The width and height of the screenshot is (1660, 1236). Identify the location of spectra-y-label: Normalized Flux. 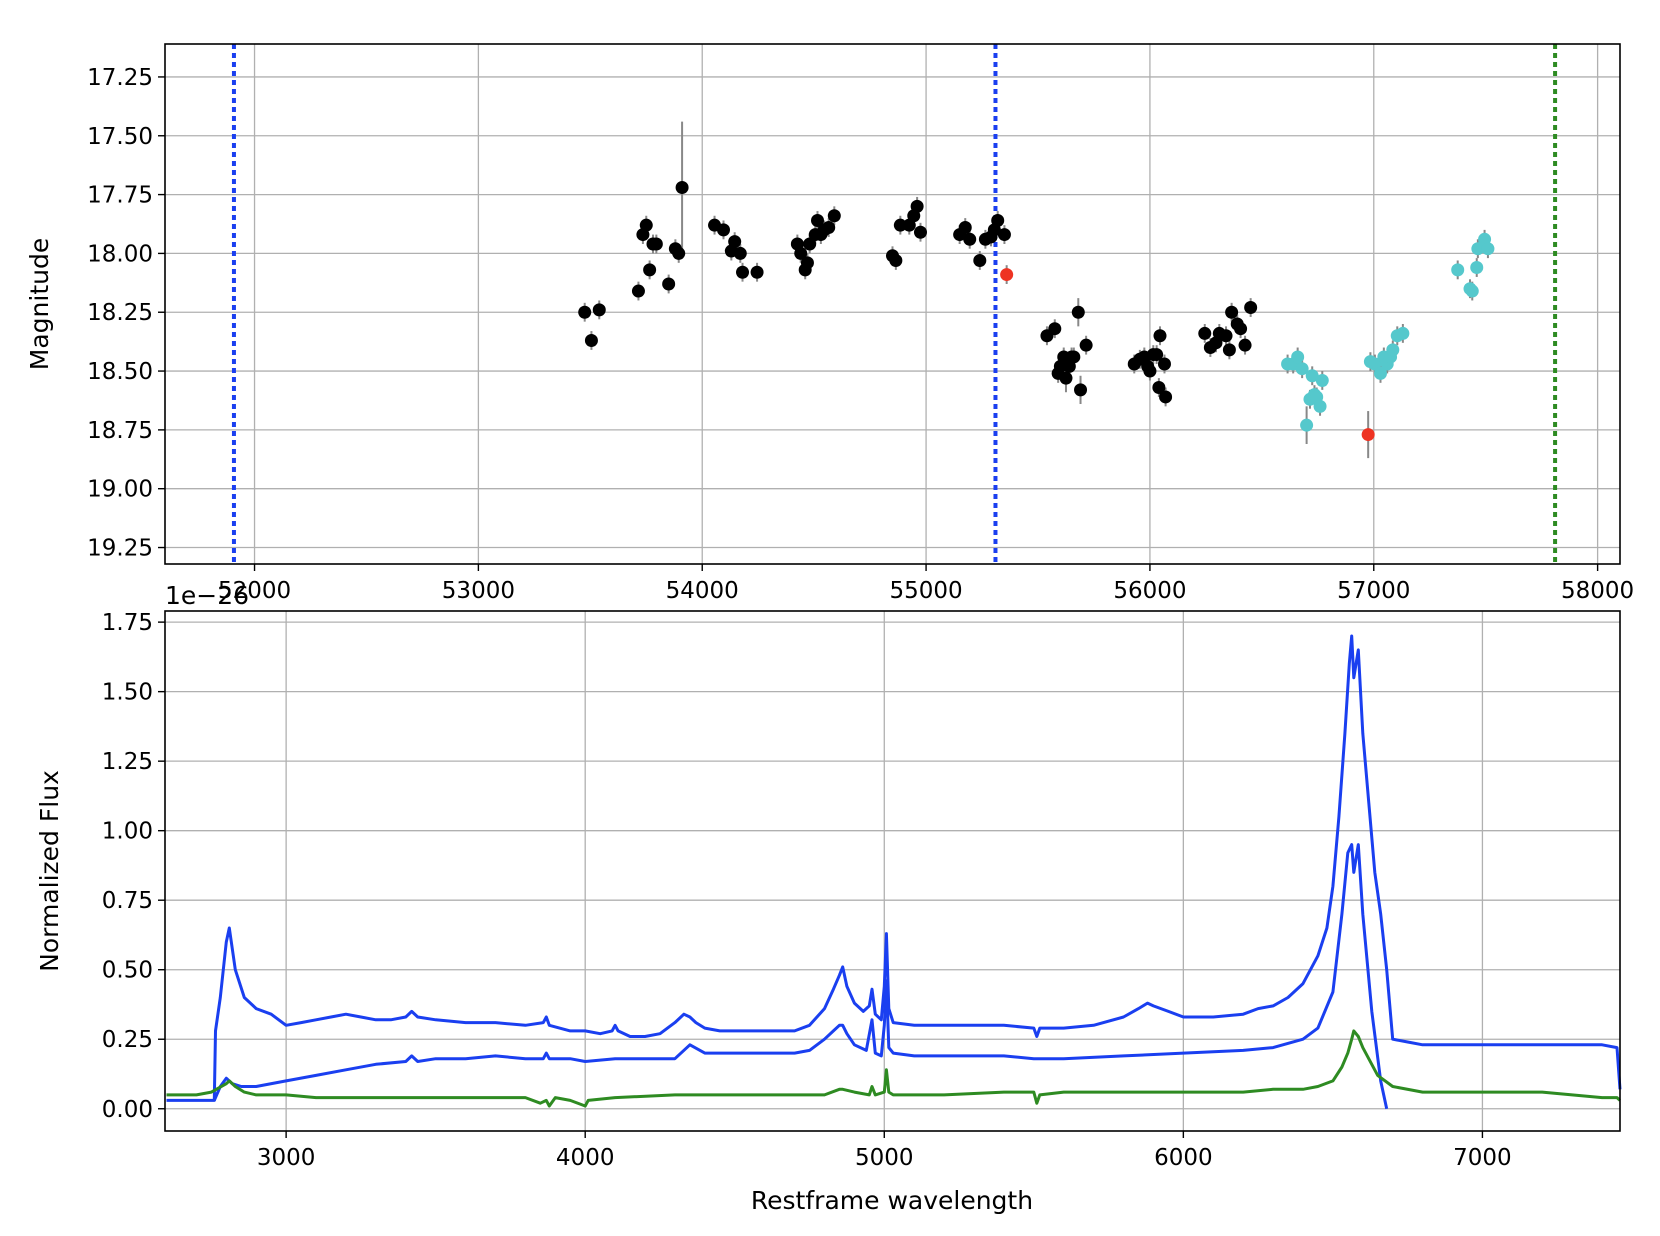
(49, 871).